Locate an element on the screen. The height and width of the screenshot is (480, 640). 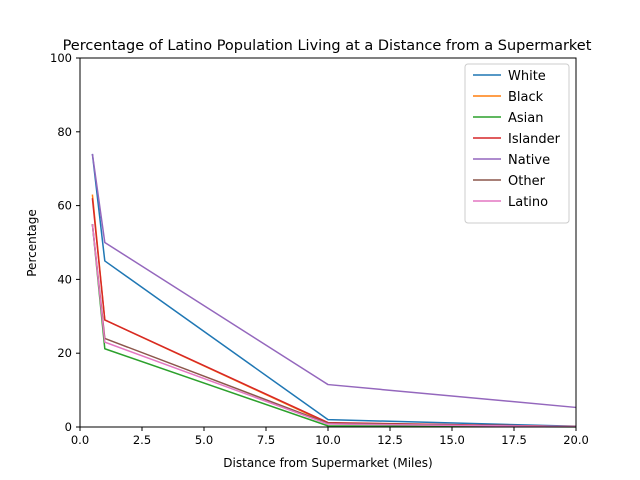
legend-label-latino: Latino is located at coordinates (528, 202).